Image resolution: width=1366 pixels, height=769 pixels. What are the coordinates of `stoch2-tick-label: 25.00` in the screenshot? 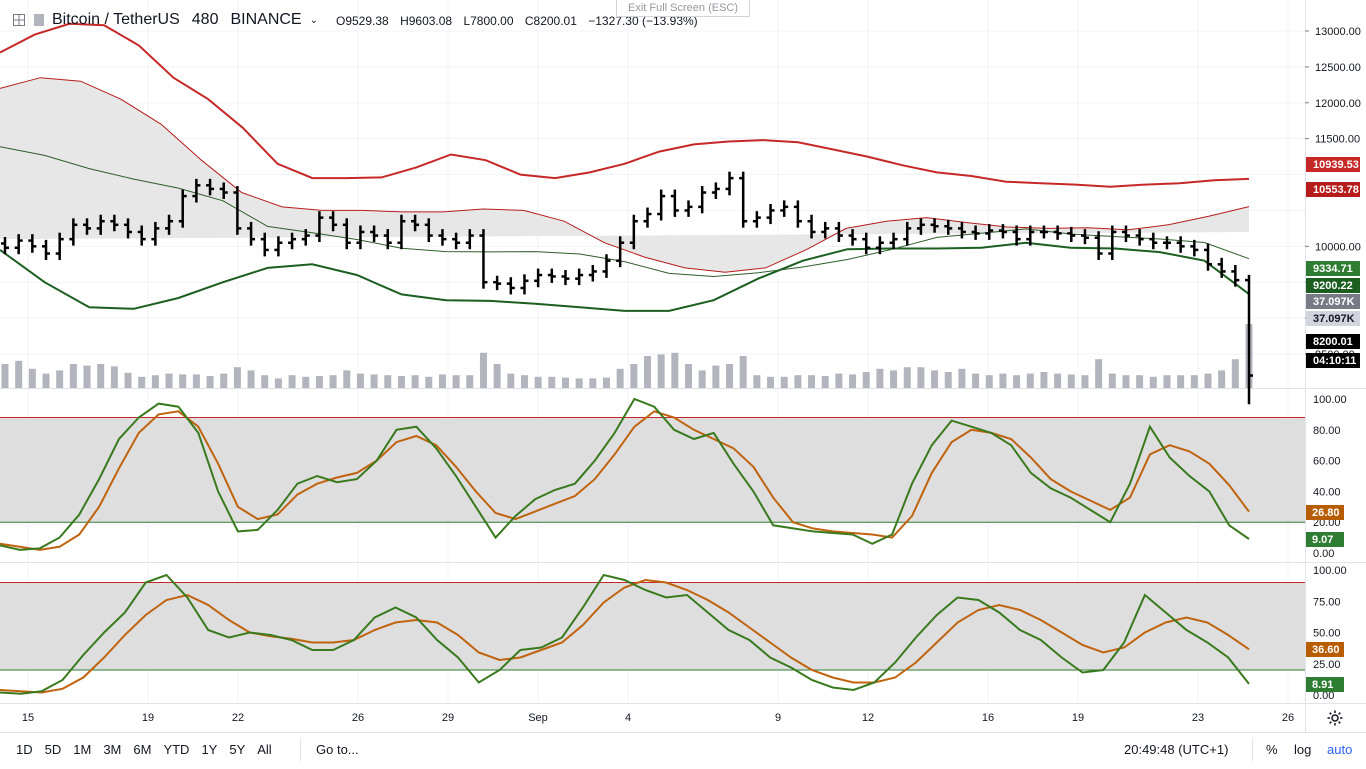 It's located at (1327, 665).